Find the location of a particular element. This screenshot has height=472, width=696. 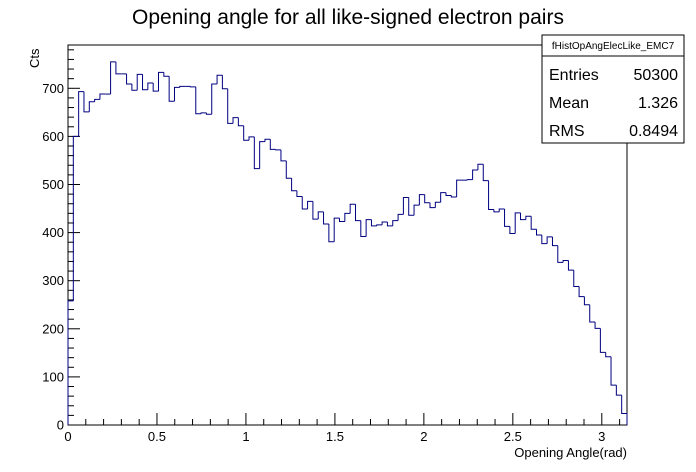

y-tick-label: 600 is located at coordinates (53, 136).